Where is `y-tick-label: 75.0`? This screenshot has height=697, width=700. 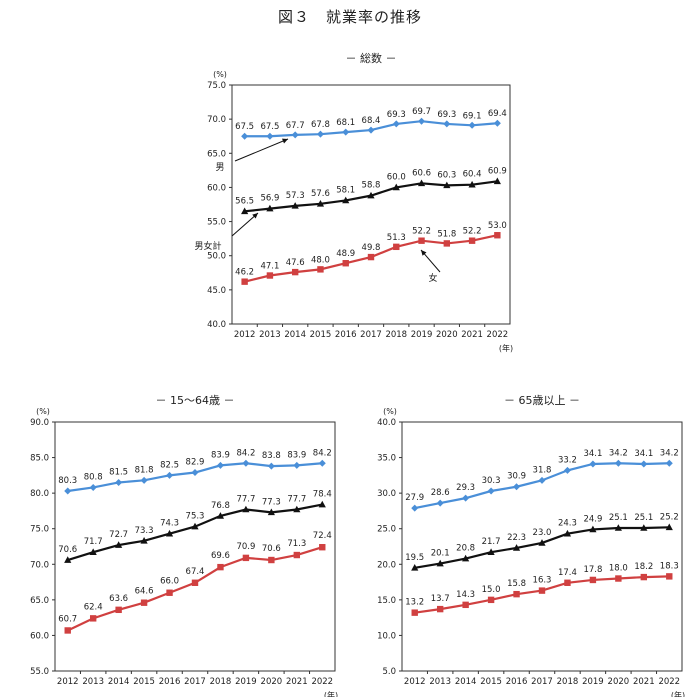
y-tick-label: 75.0 is located at coordinates (216, 86).